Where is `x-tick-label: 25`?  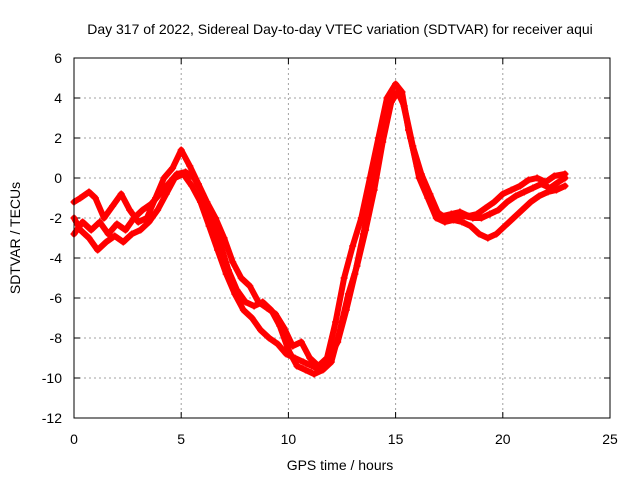
x-tick-label: 25 is located at coordinates (610, 439).